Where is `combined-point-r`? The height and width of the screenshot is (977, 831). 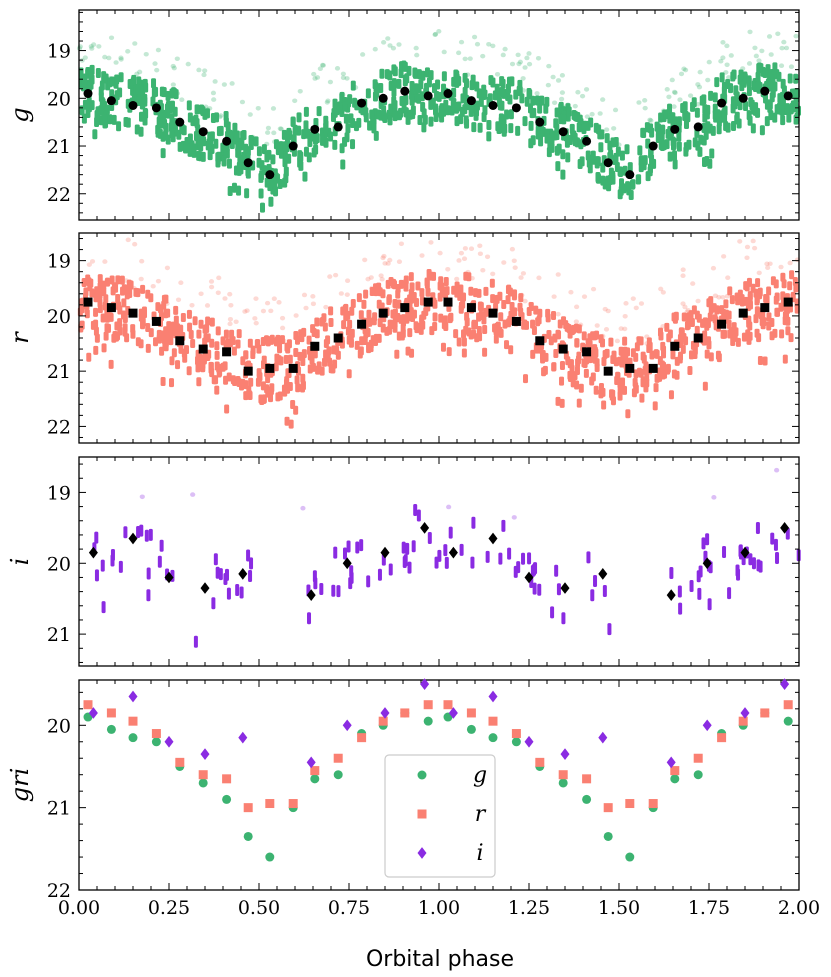
combined-point-r is located at coordinates (698, 758).